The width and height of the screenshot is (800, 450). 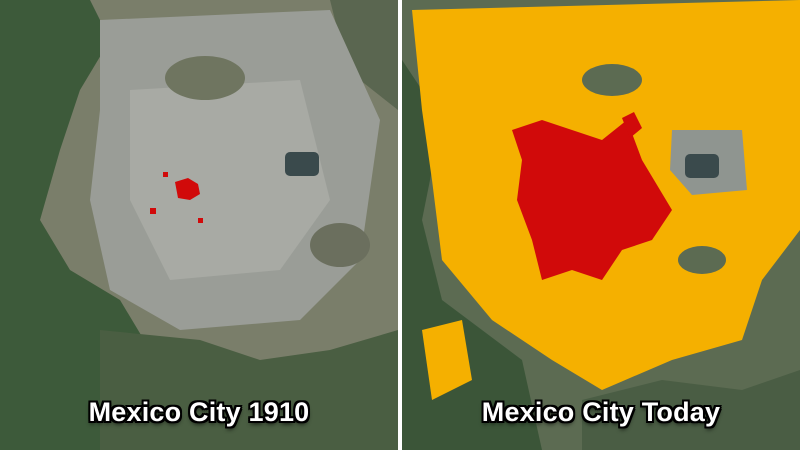 I want to click on panel-caption-1910: Mexico City 1910, so click(x=199, y=412).